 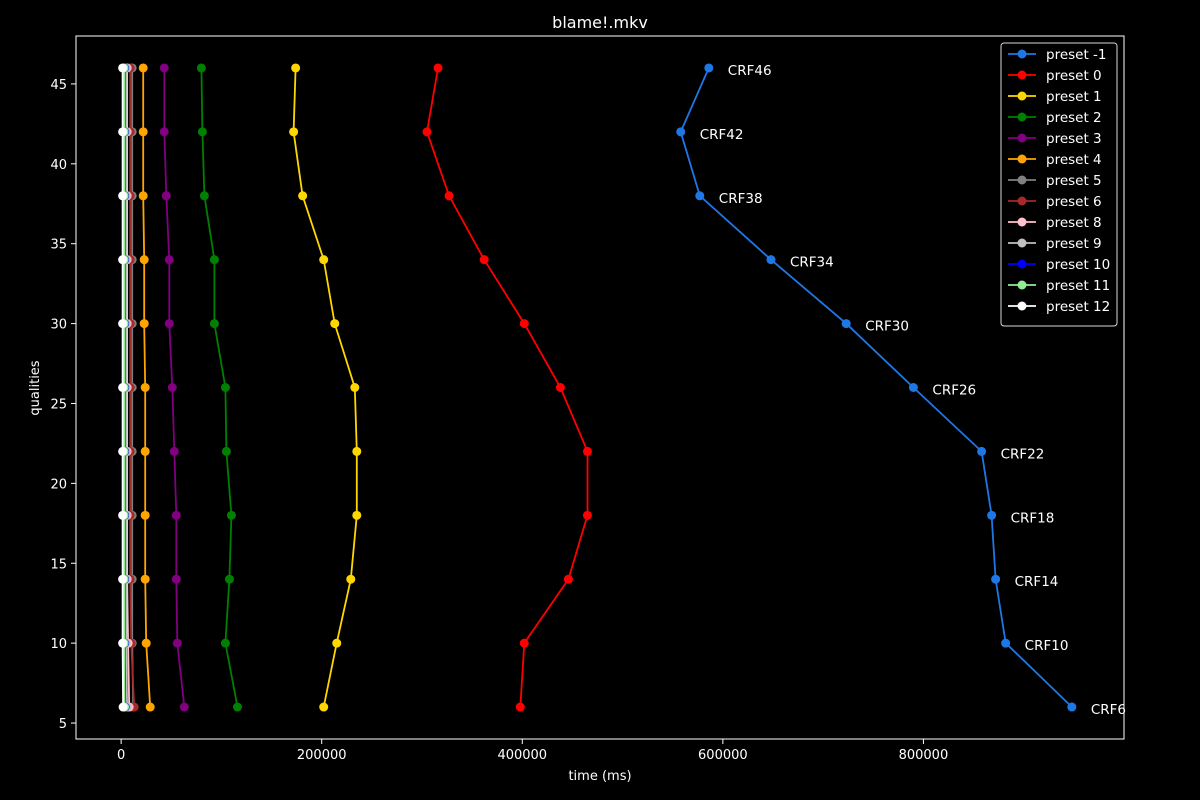 What do you see at coordinates (1078, 265) in the screenshot?
I see `legend-label: preset 10` at bounding box center [1078, 265].